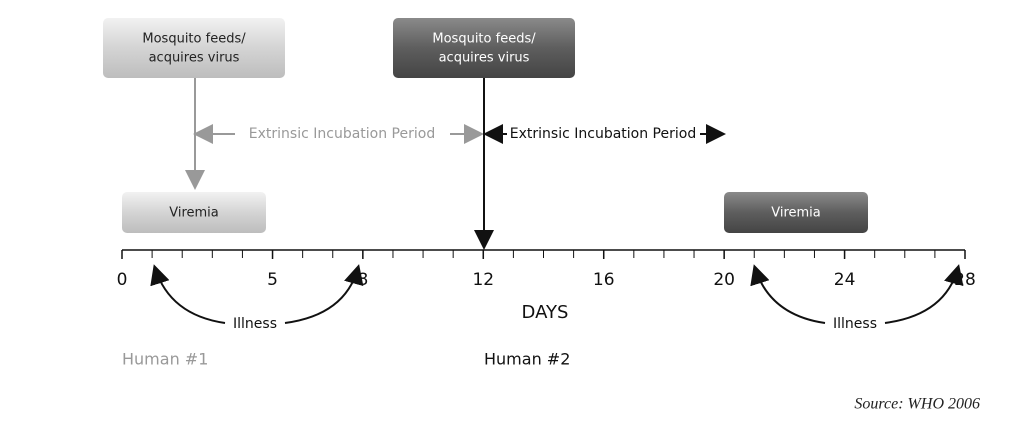 This screenshot has height=424, width=1024. What do you see at coordinates (546, 269) in the screenshot?
I see `timeline-axis: 0 5 8 12 16 20 24 28` at bounding box center [546, 269].